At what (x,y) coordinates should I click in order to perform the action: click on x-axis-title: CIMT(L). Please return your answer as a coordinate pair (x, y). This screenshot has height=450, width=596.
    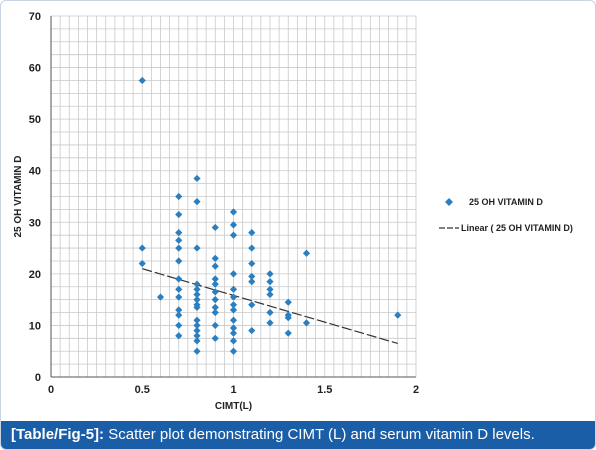
    Looking at the image, I should click on (233, 406).